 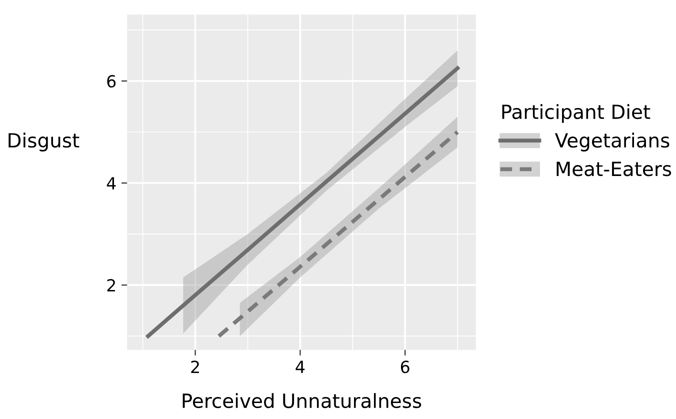 I want to click on legend-label: Vegetarians, so click(x=612, y=142).